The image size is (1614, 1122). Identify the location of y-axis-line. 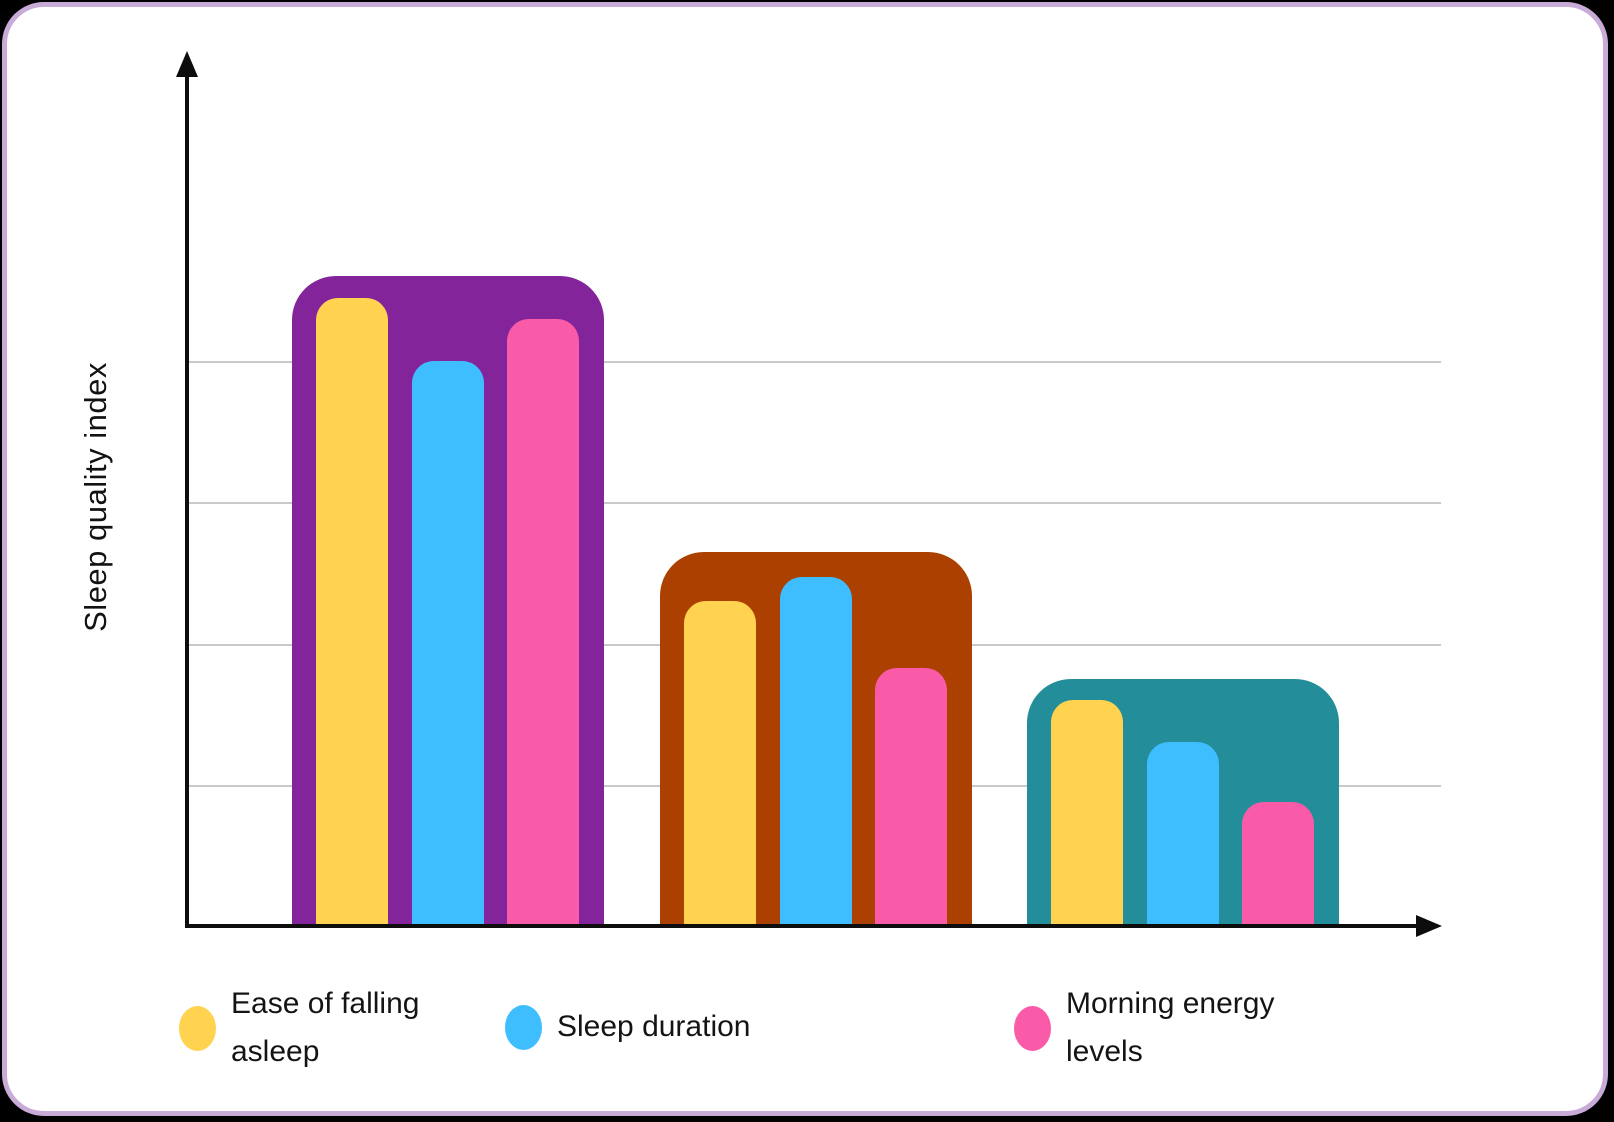
(187, 499).